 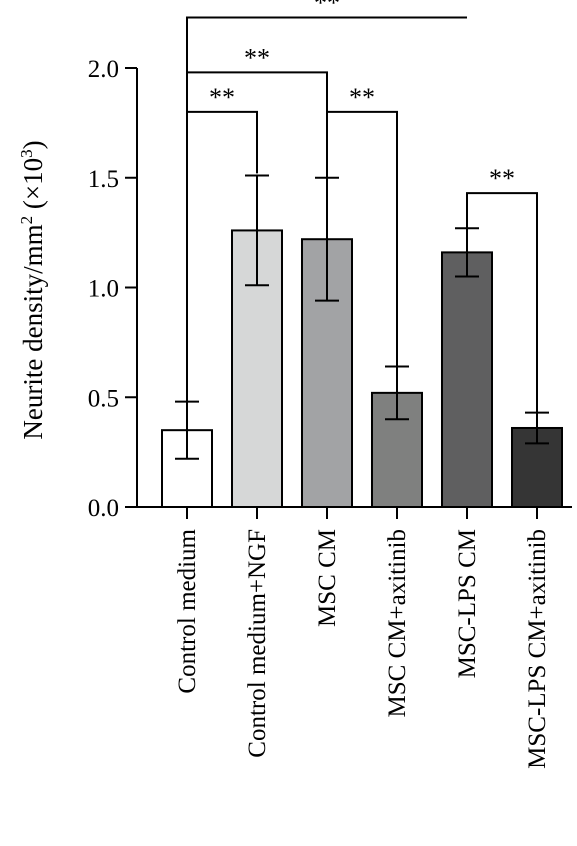 What do you see at coordinates (467, 603) in the screenshot?
I see `category-label: MSC-LPS CM` at bounding box center [467, 603].